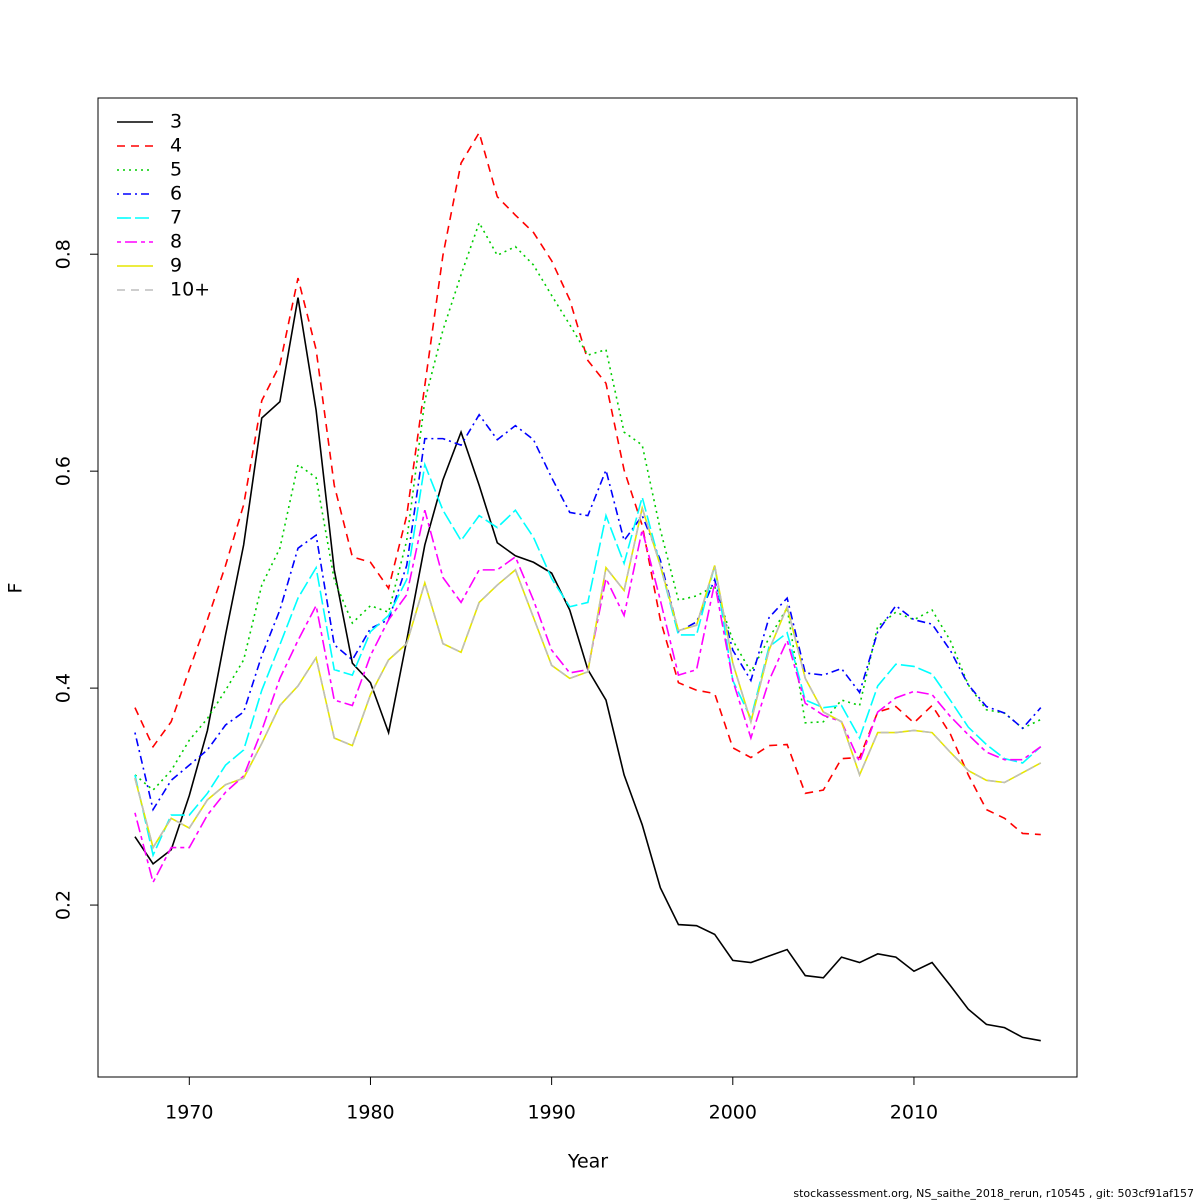 The width and height of the screenshot is (1200, 1200). Describe the element at coordinates (551, 1113) in the screenshot. I see `x-tick-label: 1990` at that location.